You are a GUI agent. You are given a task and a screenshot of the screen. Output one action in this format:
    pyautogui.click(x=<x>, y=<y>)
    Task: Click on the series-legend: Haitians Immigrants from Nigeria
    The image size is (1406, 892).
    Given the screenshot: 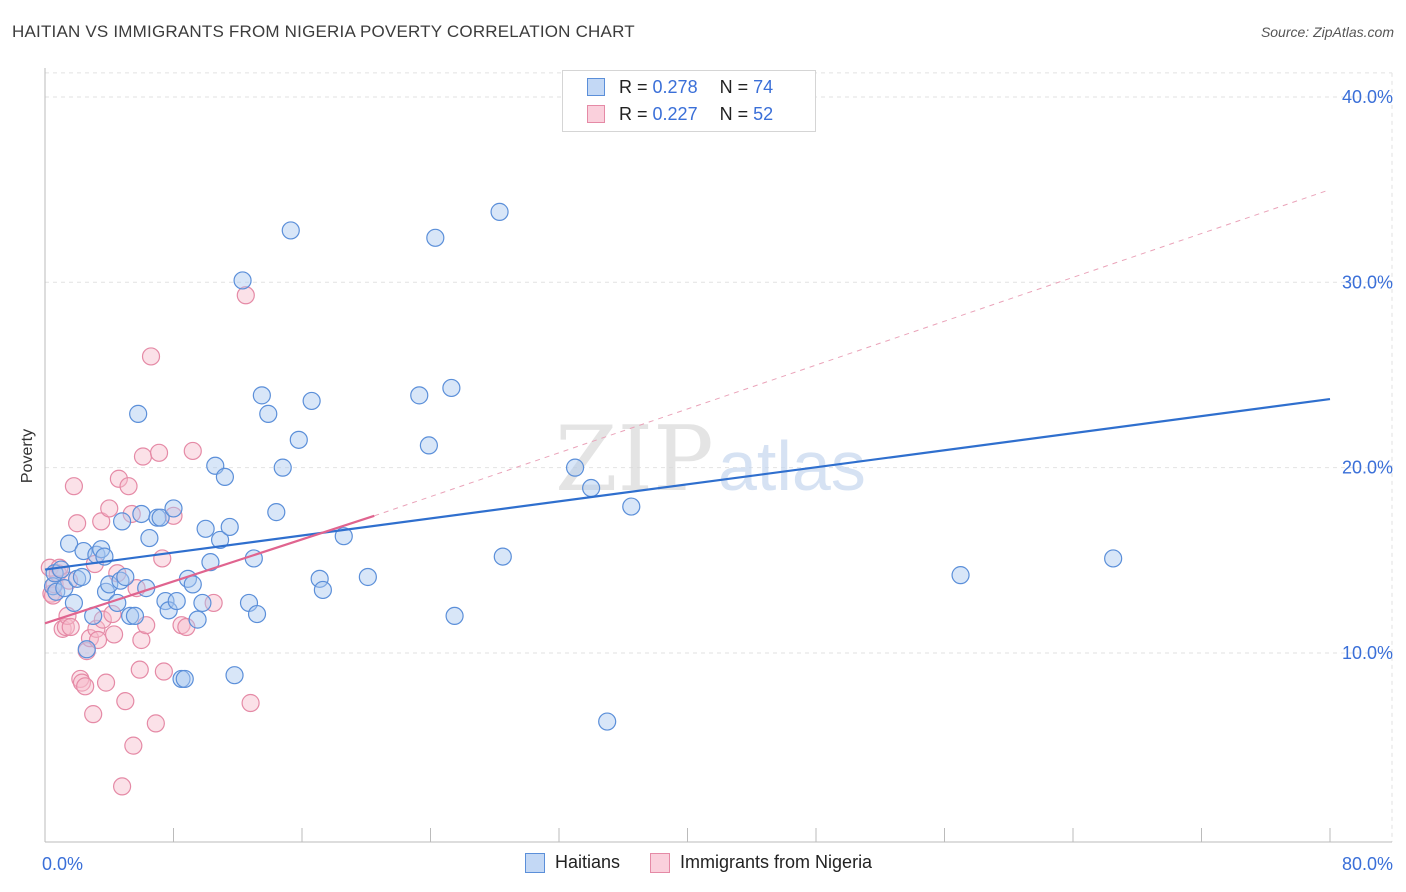 What is the action you would take?
    pyautogui.click(x=713, y=862)
    